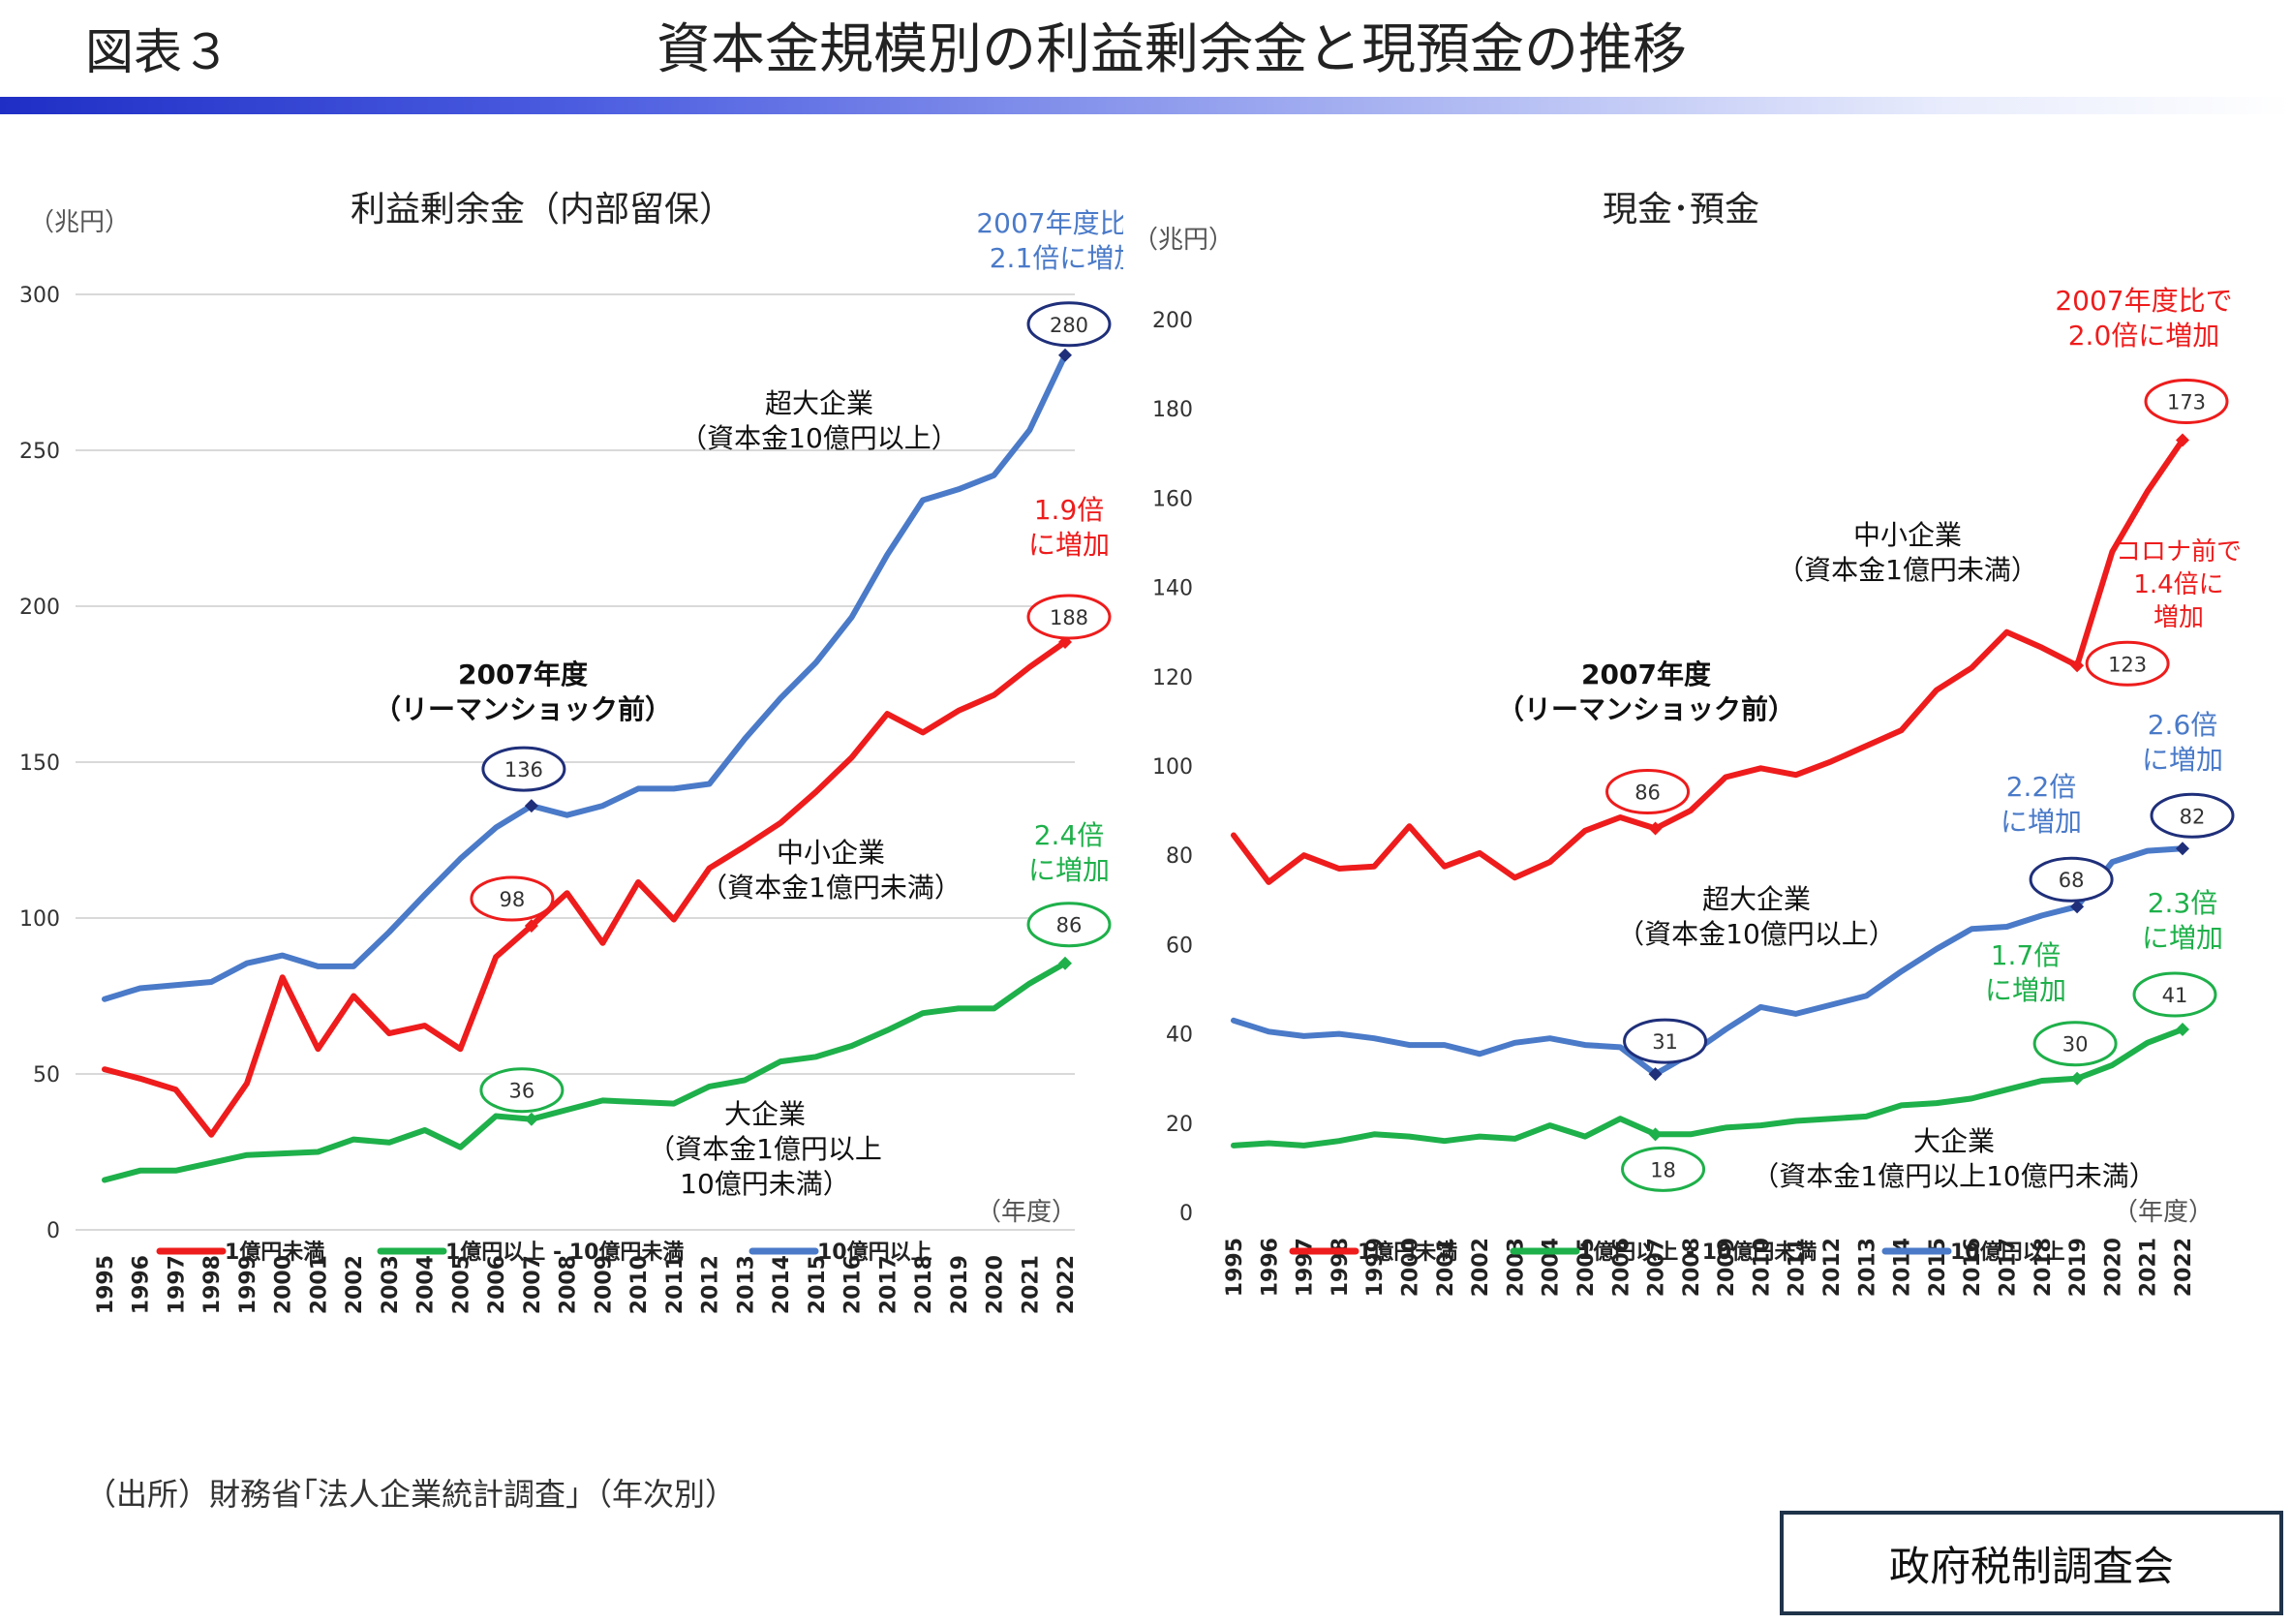 The height and width of the screenshot is (1624, 2291). I want to click on x-tick-label: 2007, so click(533, 1284).